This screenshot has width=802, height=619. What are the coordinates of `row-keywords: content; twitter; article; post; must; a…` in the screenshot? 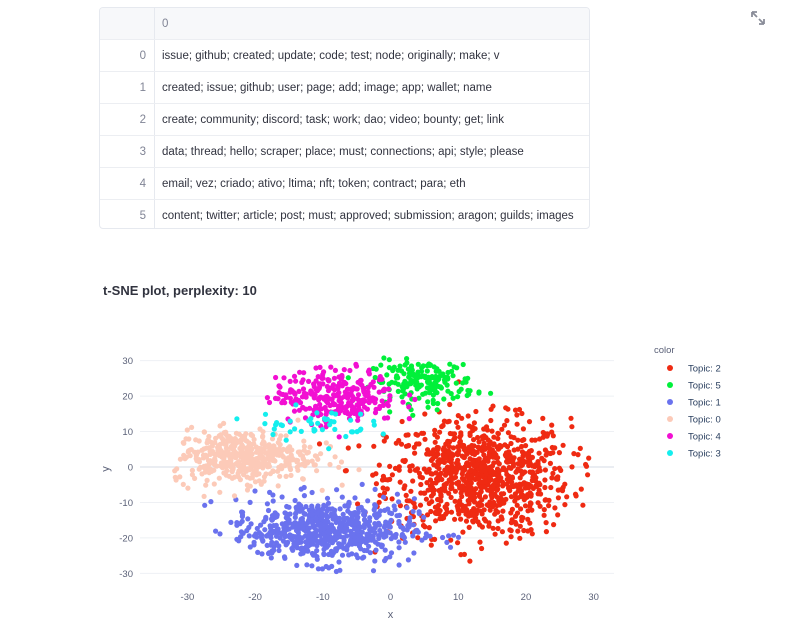 It's located at (368, 215).